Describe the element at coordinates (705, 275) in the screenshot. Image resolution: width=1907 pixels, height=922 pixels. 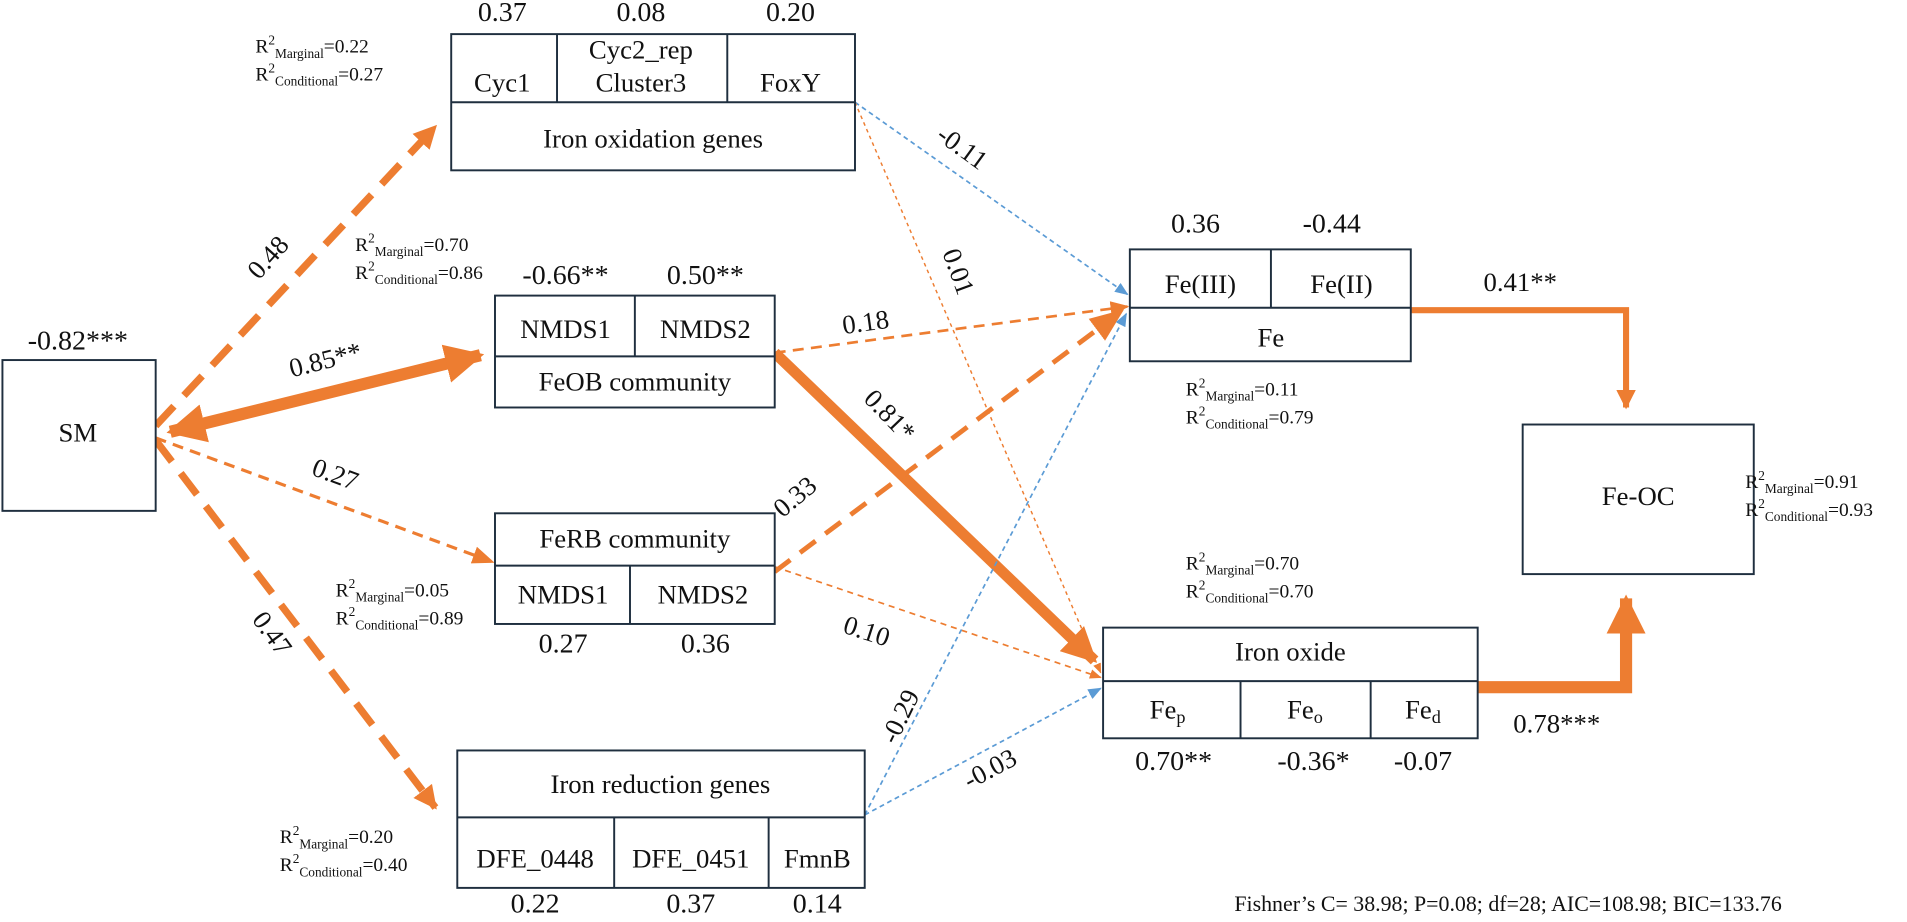
I see `cell-value: 0.50**` at that location.